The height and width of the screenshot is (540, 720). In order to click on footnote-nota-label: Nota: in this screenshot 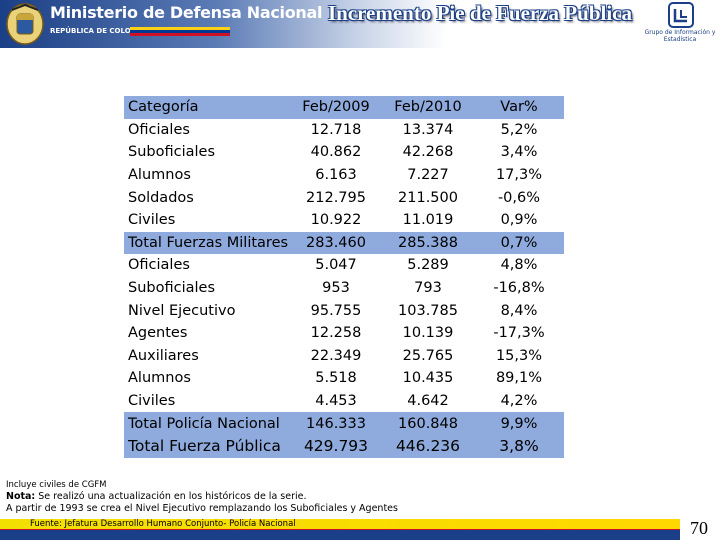, I will do `click(21, 496)`.